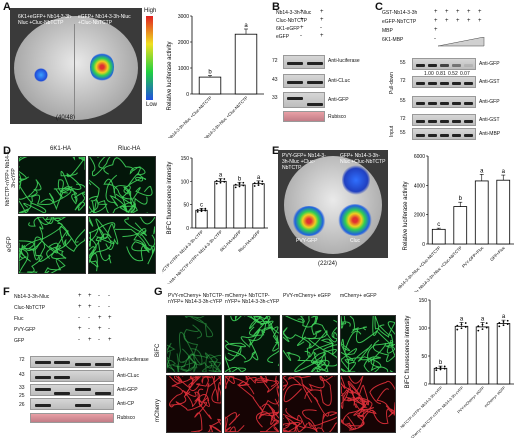 The height and width of the screenshot is (439, 520). What do you see at coordinates (483, 319) in the screenshot?
I see `g-sig-letter-2: a` at bounding box center [483, 319].